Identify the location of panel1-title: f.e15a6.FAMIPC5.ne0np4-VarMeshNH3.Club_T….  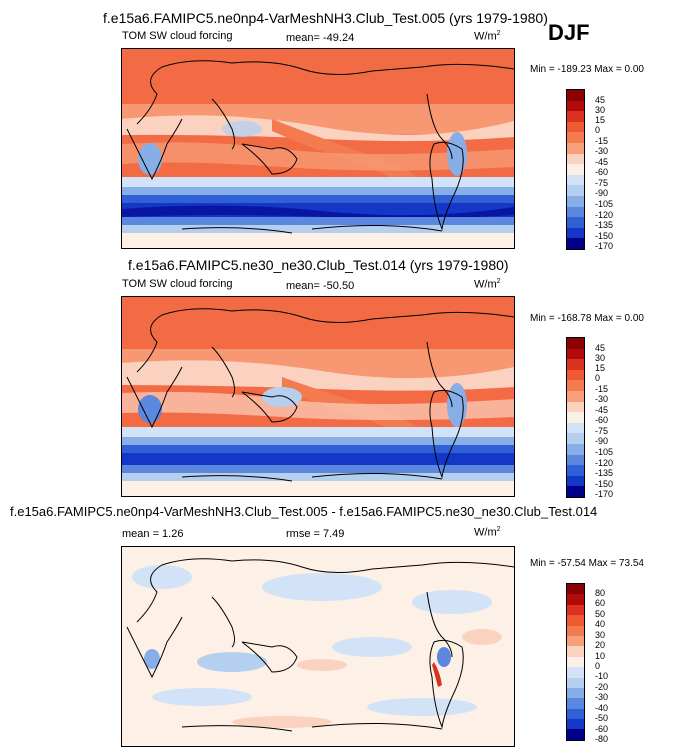
(325, 18).